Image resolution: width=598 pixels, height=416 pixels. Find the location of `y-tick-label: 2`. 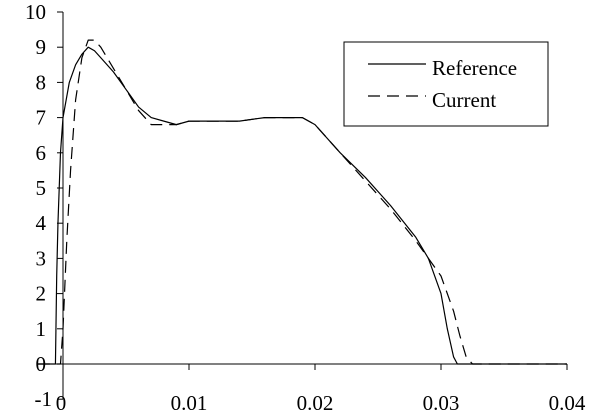

y-tick-label: 2 is located at coordinates (41, 294).